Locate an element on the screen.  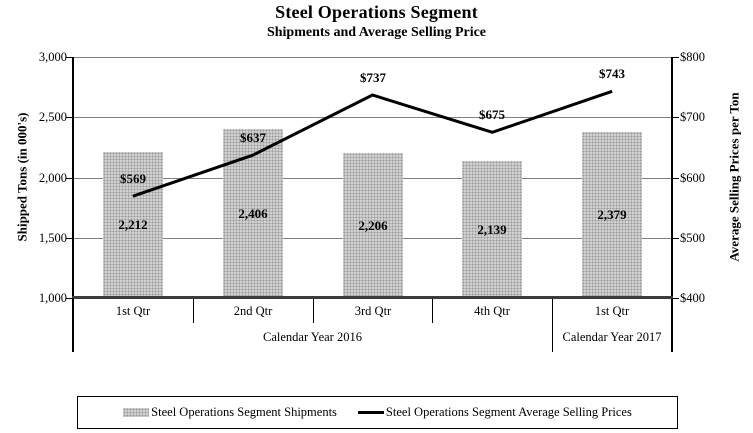
right-tick-label: $500 is located at coordinates (692, 238).